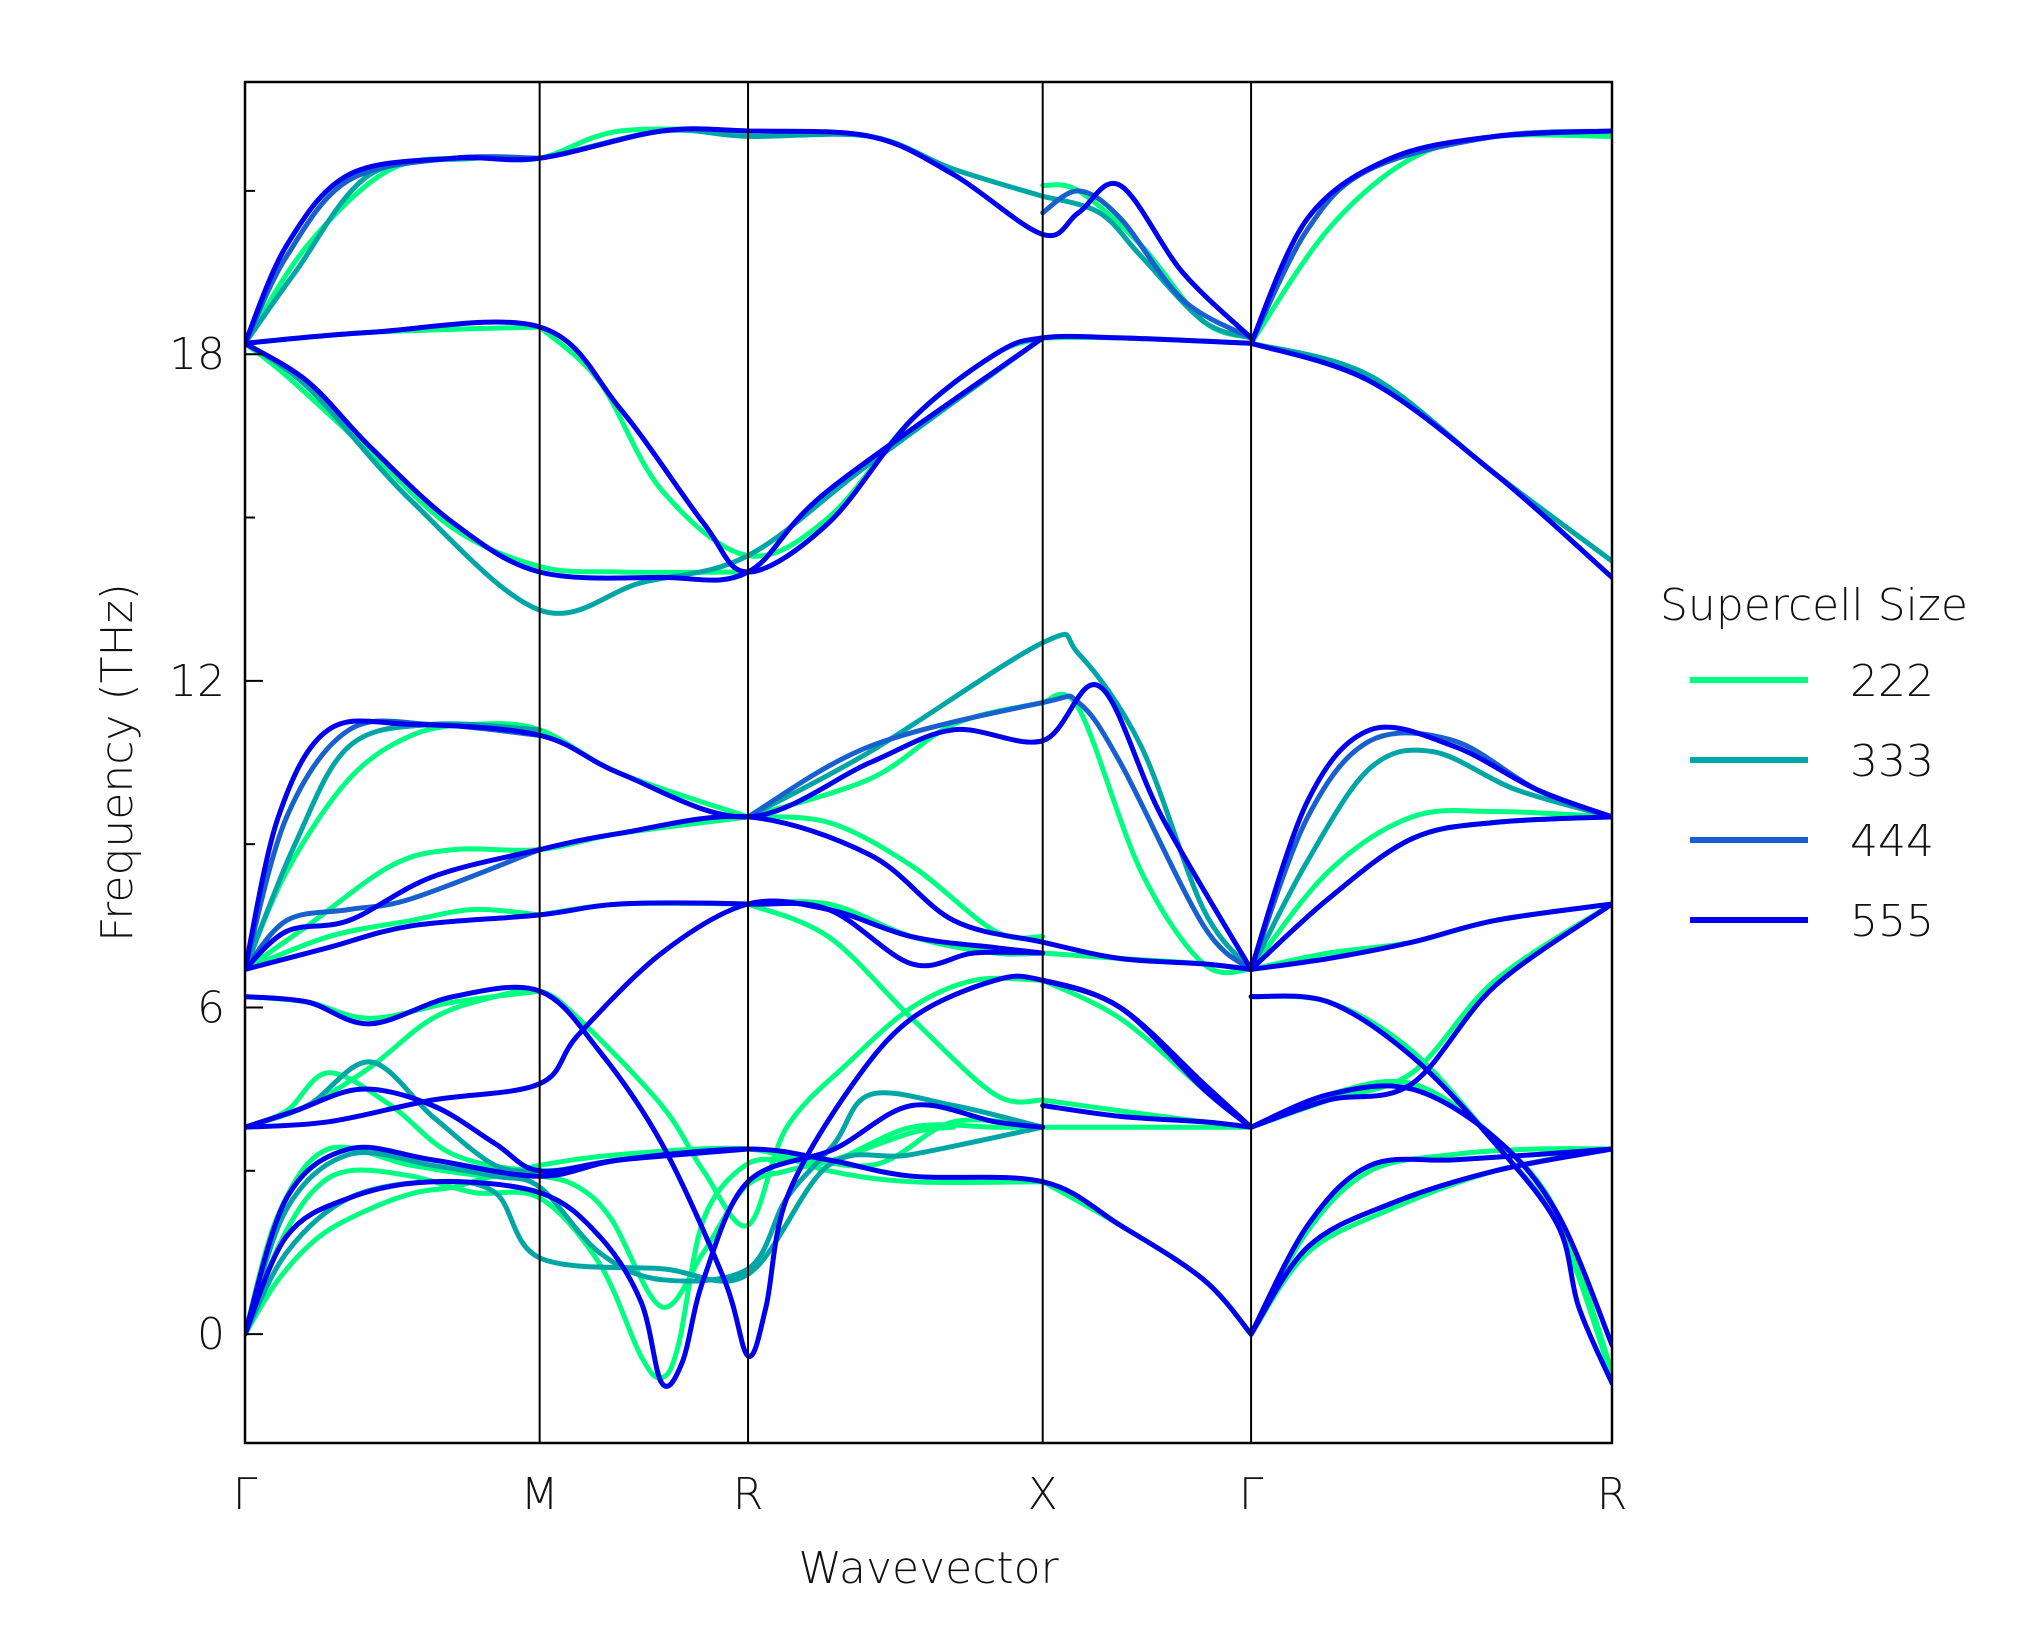 This screenshot has width=2027, height=1633. Describe the element at coordinates (1892, 841) in the screenshot. I see `legend-label: 444` at that location.